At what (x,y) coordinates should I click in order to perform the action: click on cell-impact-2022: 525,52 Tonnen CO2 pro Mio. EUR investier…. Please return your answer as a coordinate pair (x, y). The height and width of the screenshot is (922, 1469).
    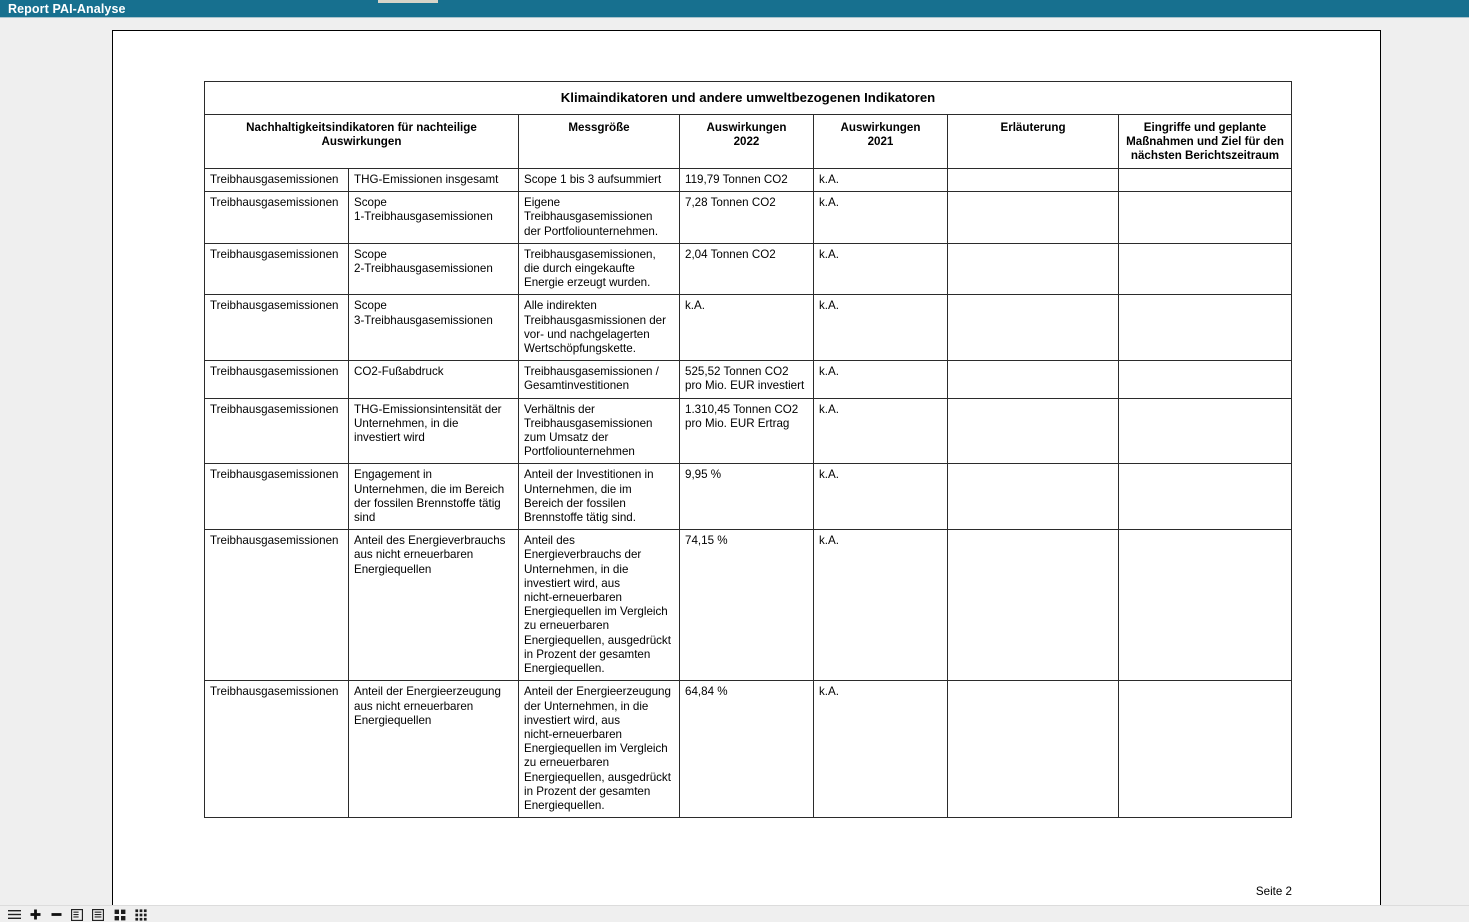
    Looking at the image, I should click on (746, 379).